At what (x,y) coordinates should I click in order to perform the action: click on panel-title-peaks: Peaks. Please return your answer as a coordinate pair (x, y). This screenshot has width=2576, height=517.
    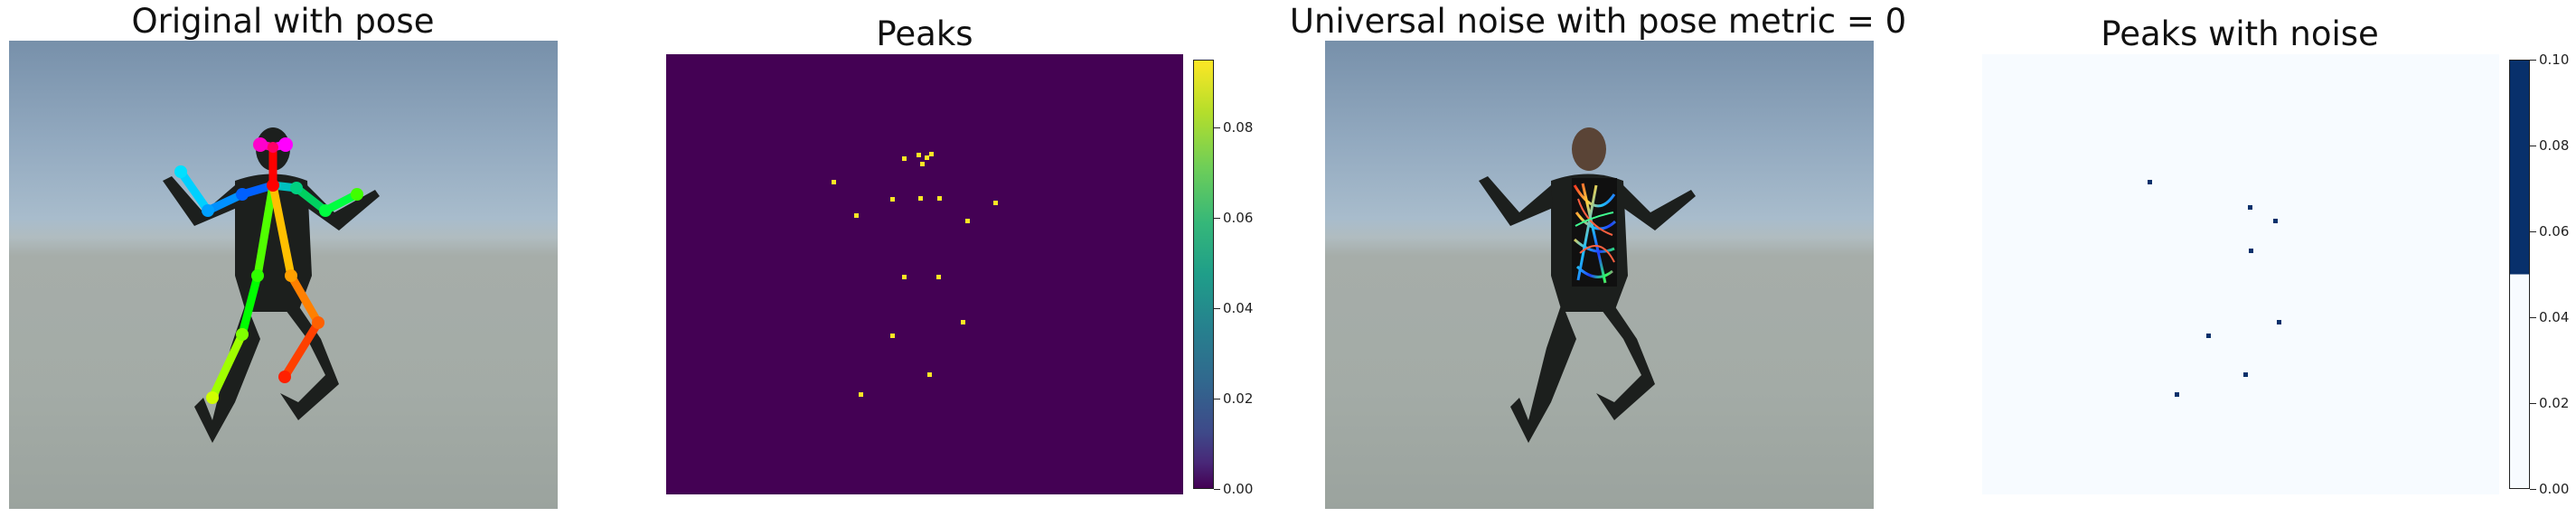
    Looking at the image, I should click on (924, 33).